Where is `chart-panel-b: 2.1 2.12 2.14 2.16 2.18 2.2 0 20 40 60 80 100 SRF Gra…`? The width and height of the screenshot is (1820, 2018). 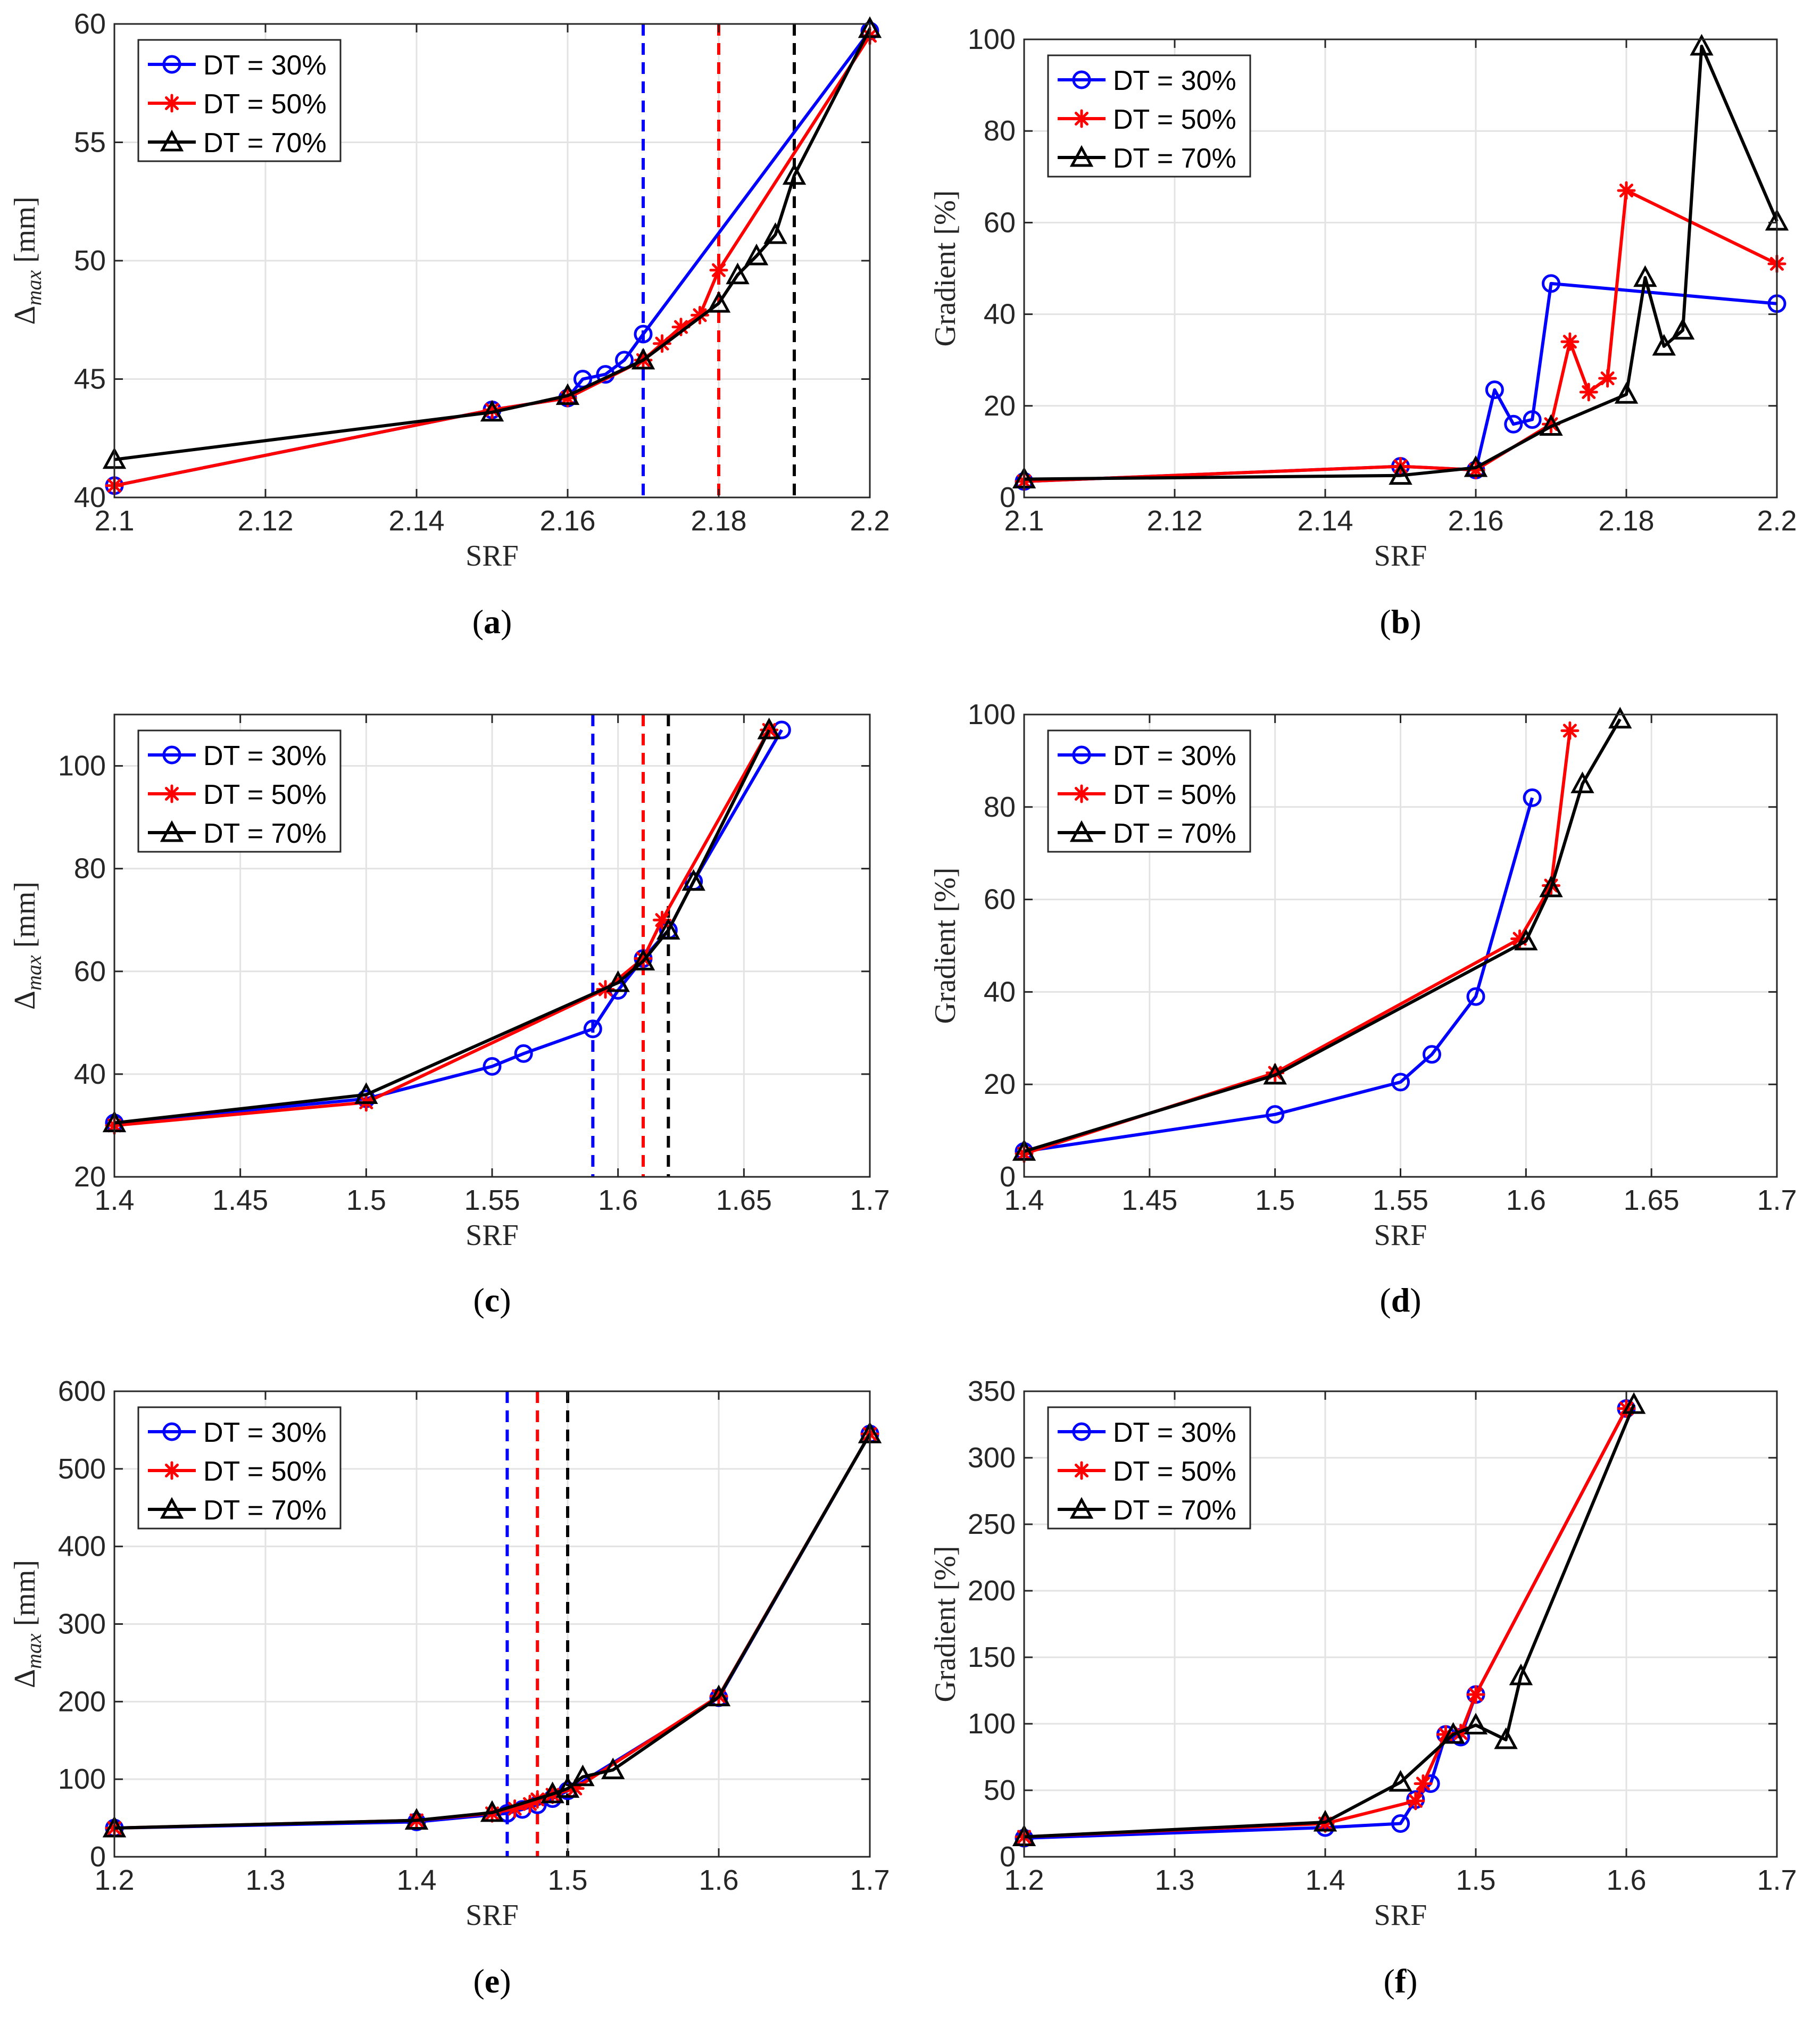
chart-panel-b: 2.1 2.12 2.14 2.16 2.18 2.2 0 20 40 60 80 100 SRF Gra… is located at coordinates (1363, 332).